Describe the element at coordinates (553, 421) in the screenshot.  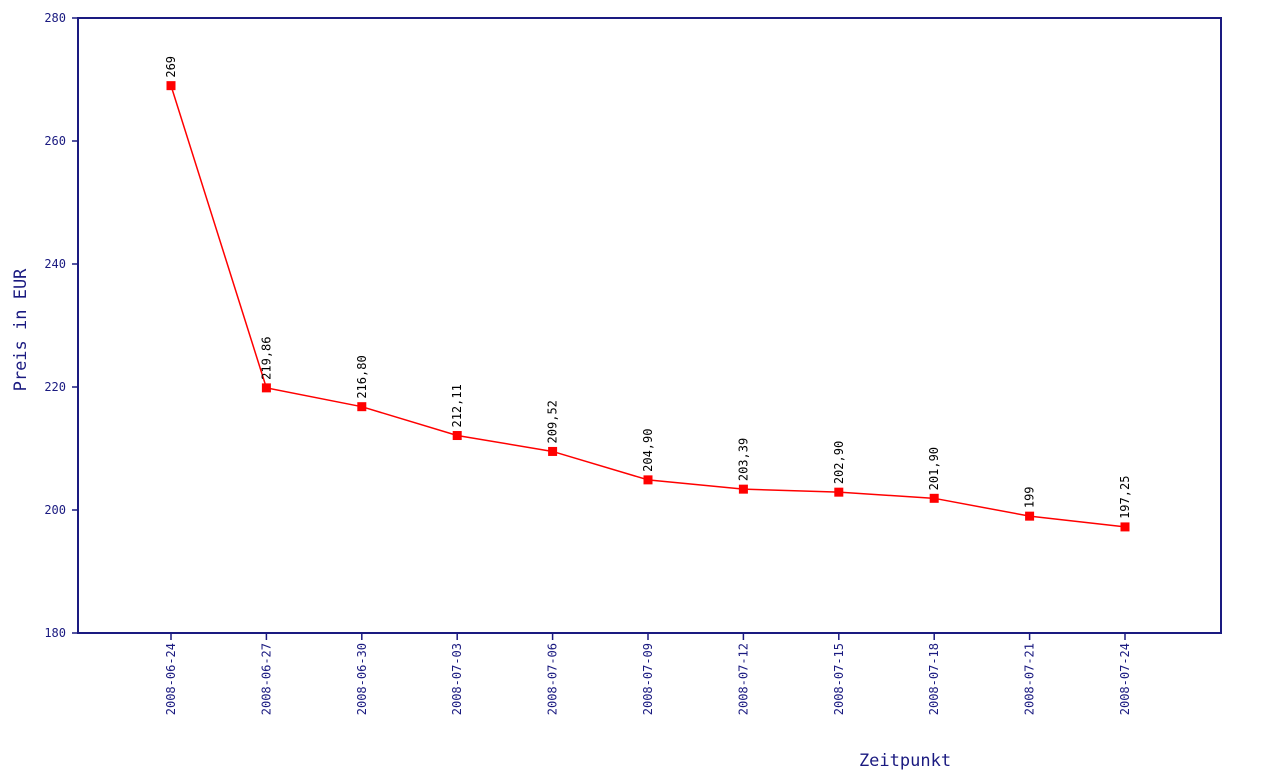
I see `data-value-label: 209,52` at that location.